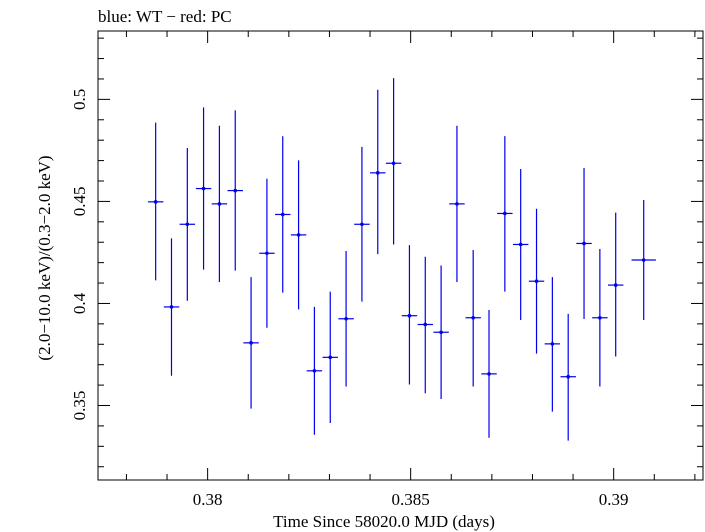  I want to click on y-tick-label: 0.5, so click(79, 99).